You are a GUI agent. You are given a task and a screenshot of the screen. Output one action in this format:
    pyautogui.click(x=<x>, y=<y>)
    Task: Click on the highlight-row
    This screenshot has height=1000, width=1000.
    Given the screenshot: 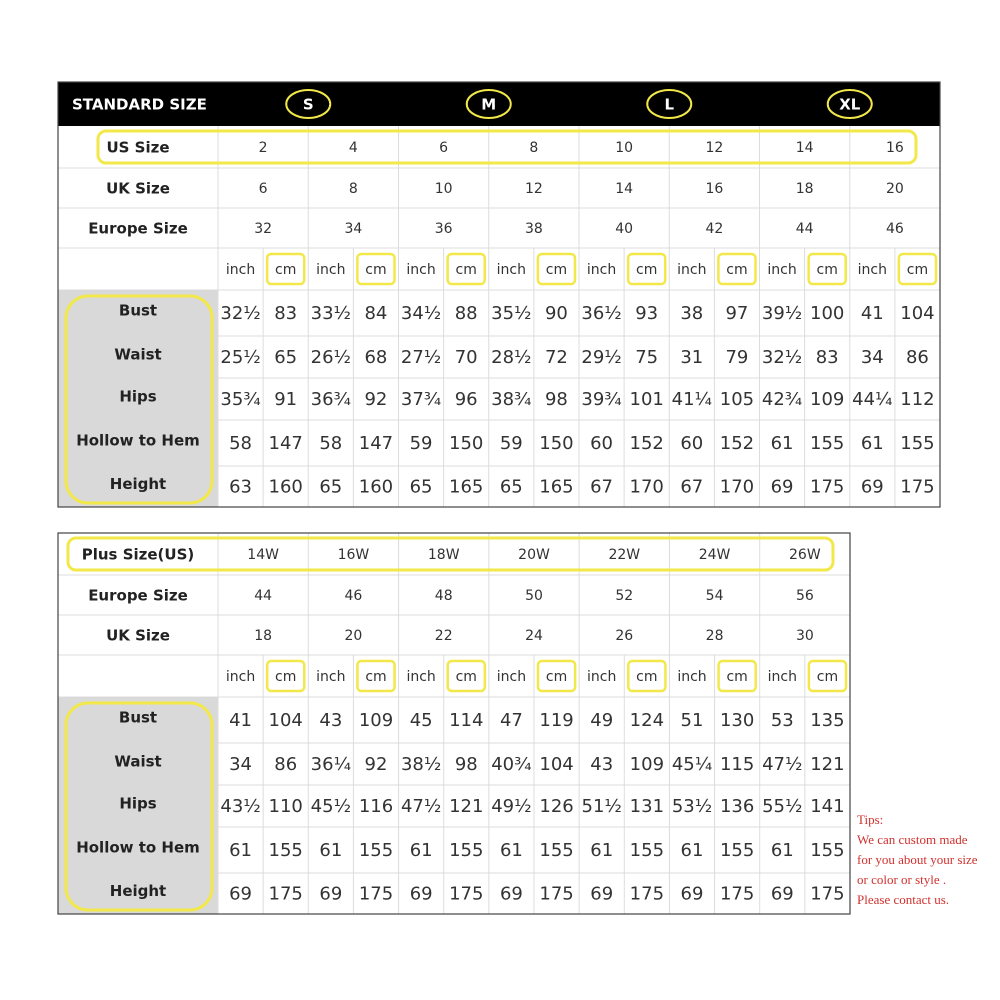 What is the action you would take?
    pyautogui.click(x=450, y=554)
    